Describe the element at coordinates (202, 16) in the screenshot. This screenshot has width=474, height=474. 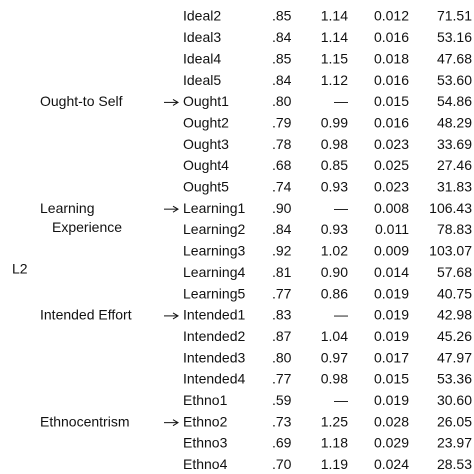
I see `cell-indicator: Ideal2` at that location.